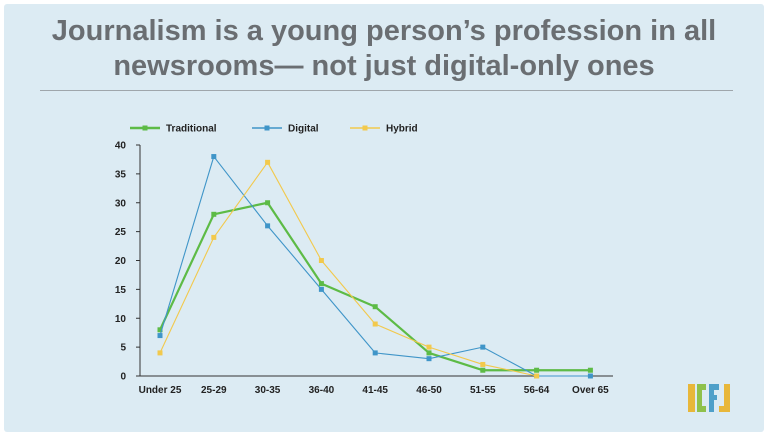  Describe the element at coordinates (121, 232) in the screenshot. I see `y-tick-label: 25` at that location.